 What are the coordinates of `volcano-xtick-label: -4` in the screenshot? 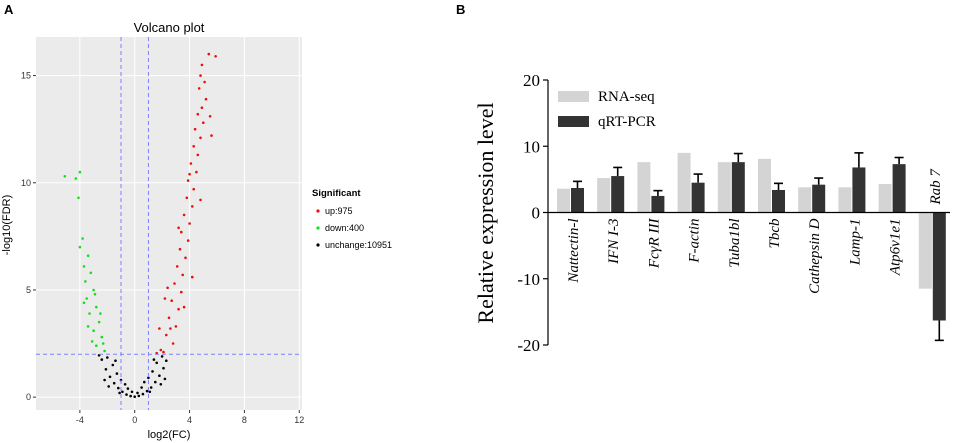 It's located at (80, 420).